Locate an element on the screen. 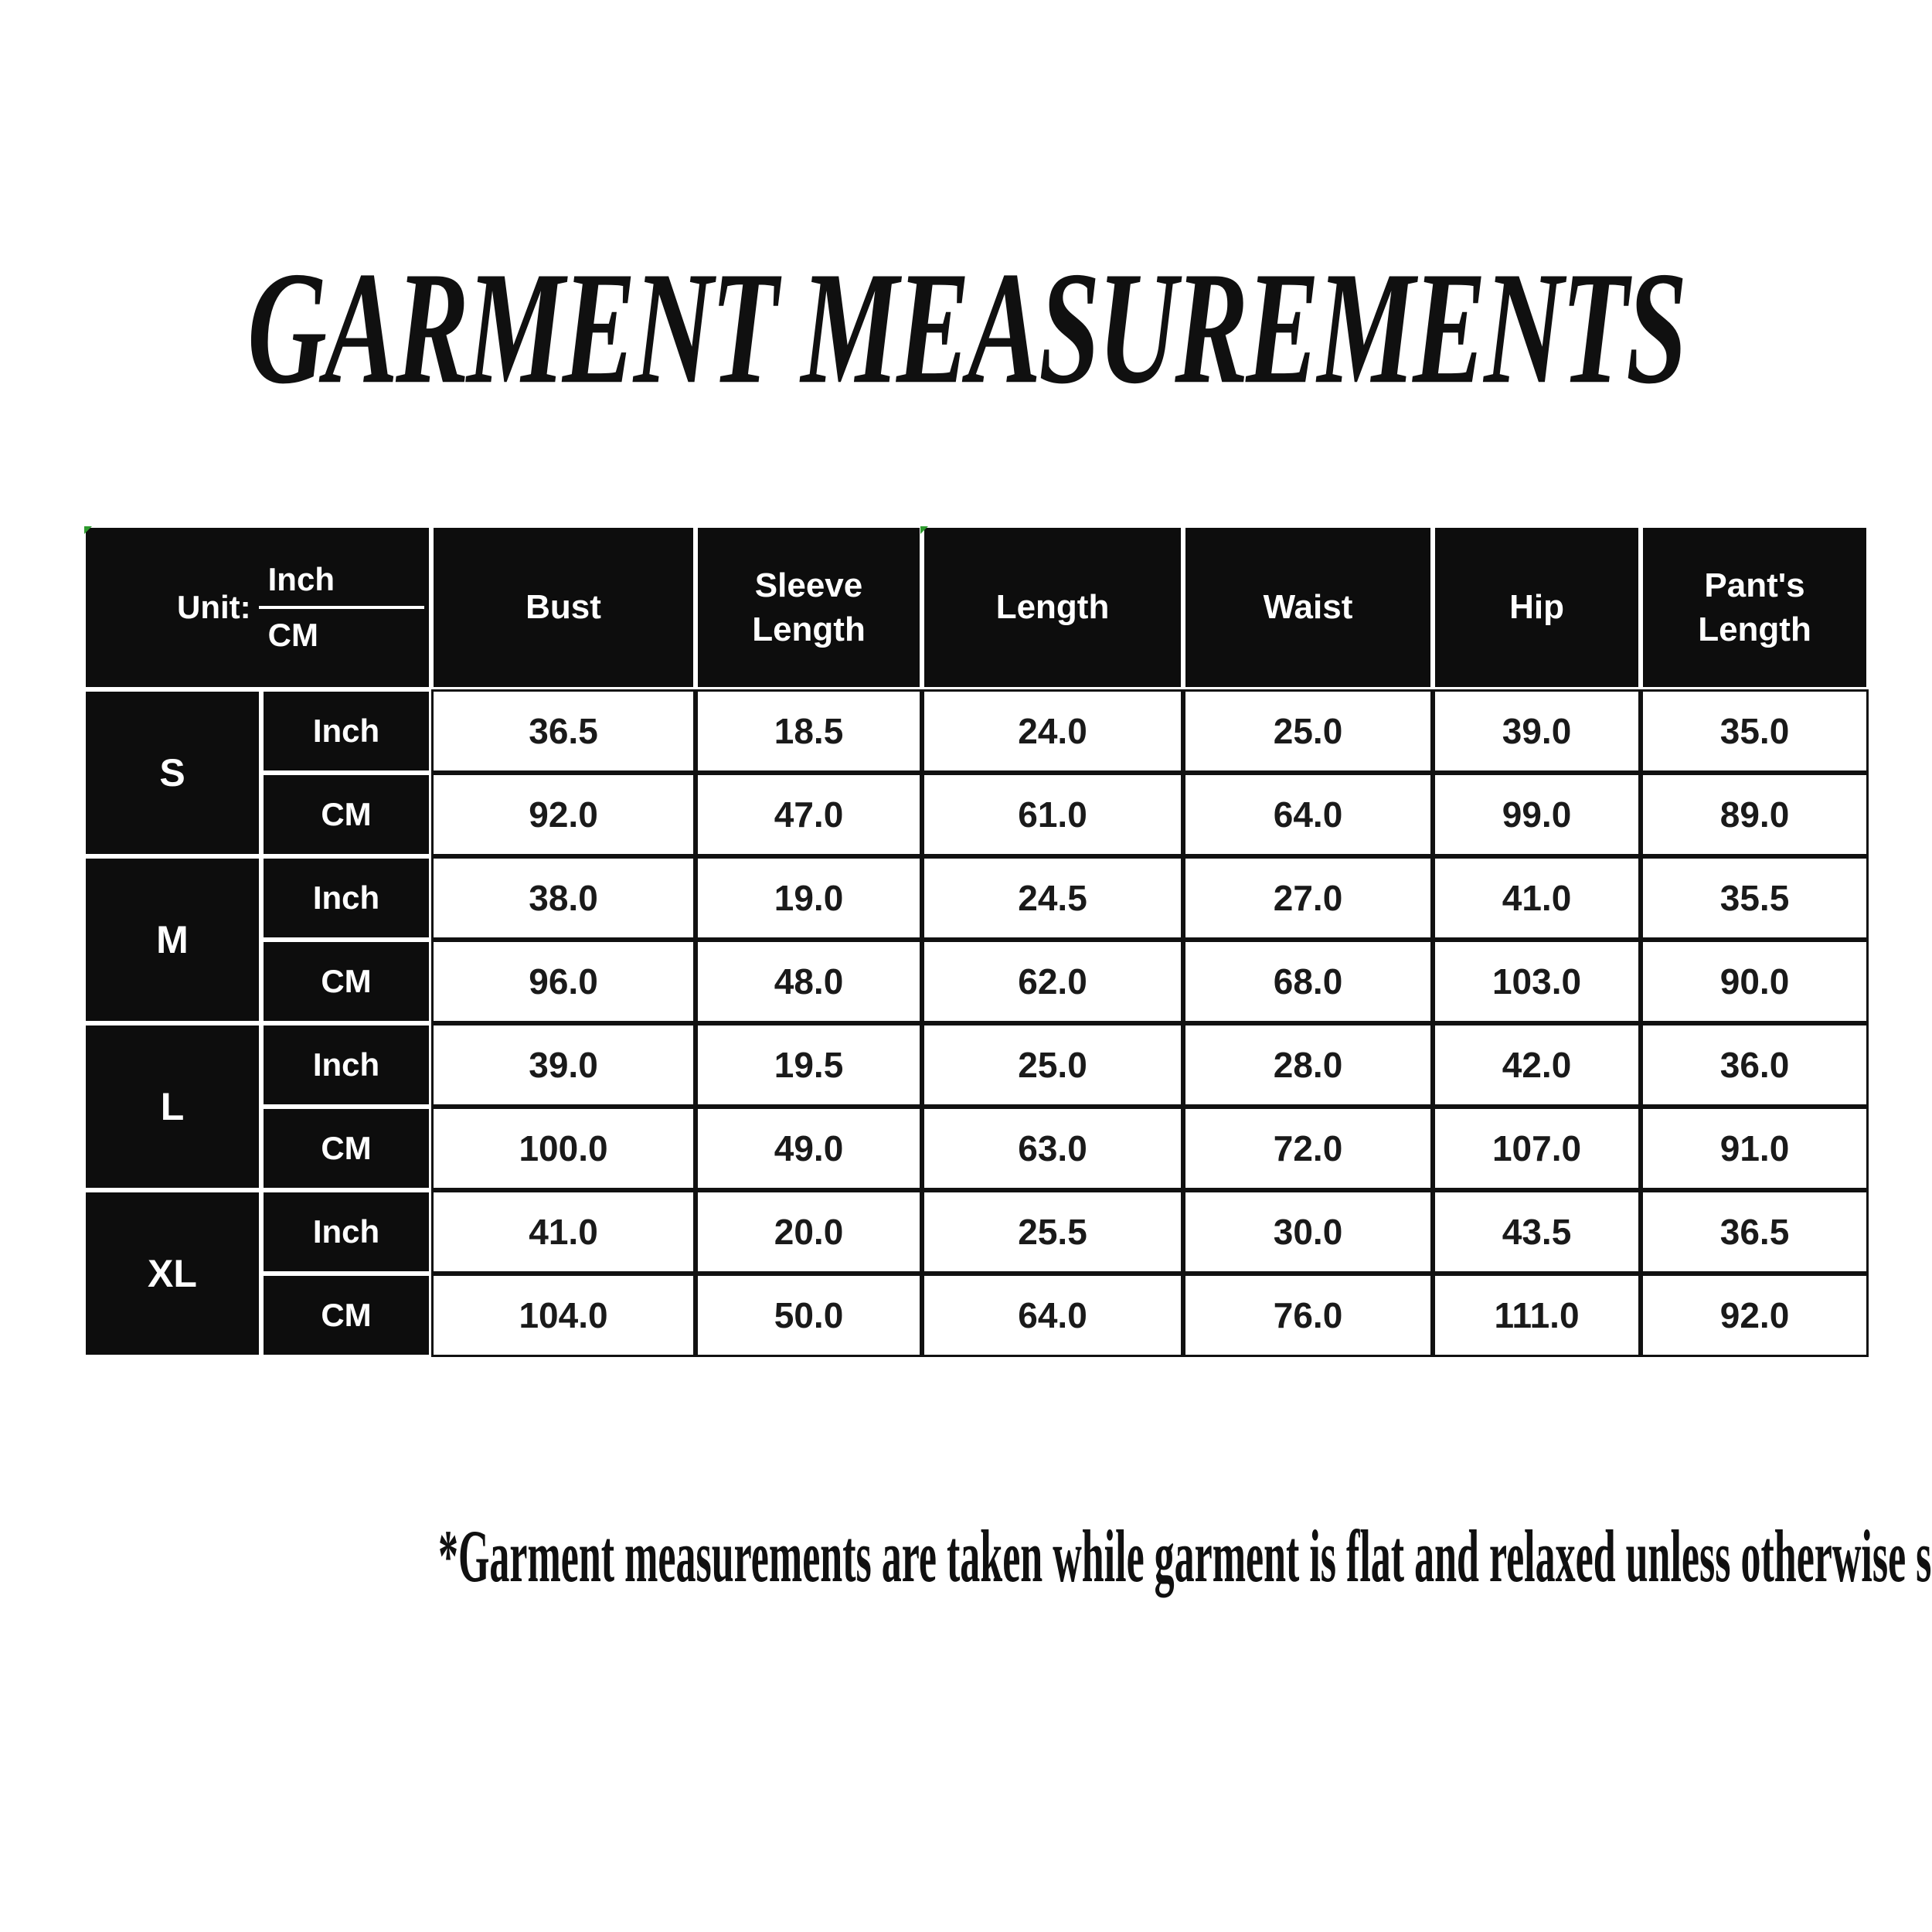 This screenshot has height=1932, width=1932. measurement-cell: 62.0 is located at coordinates (1053, 982).